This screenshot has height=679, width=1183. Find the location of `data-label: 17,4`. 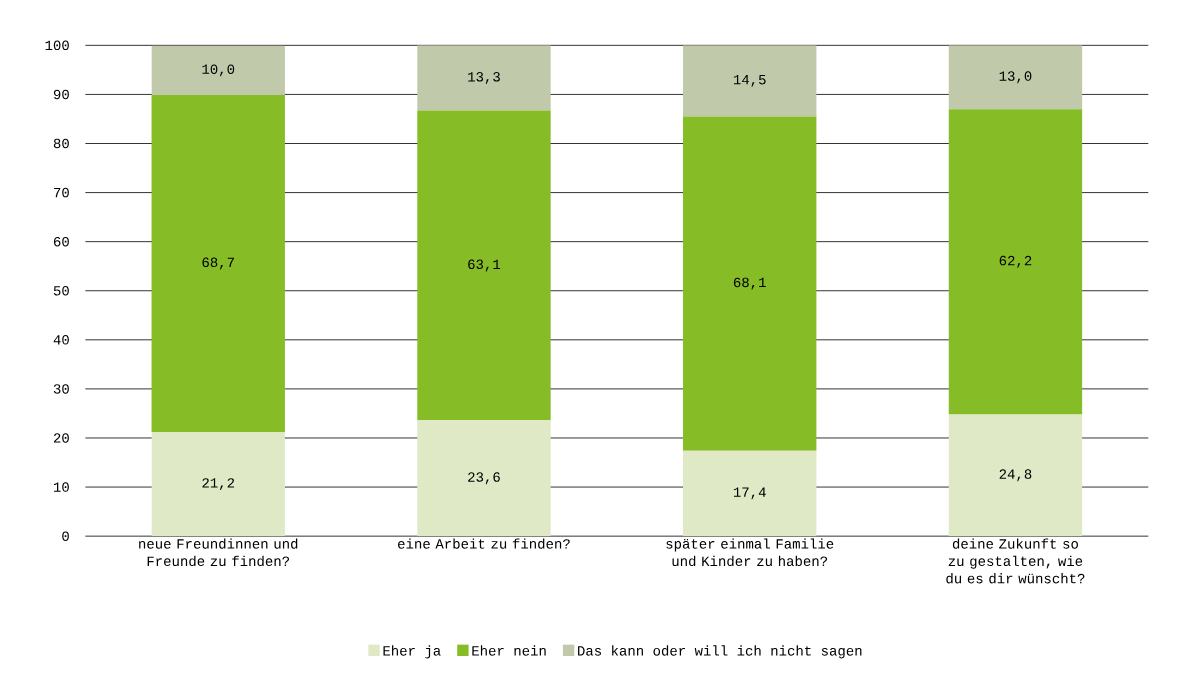

data-label: 17,4 is located at coordinates (749, 493).